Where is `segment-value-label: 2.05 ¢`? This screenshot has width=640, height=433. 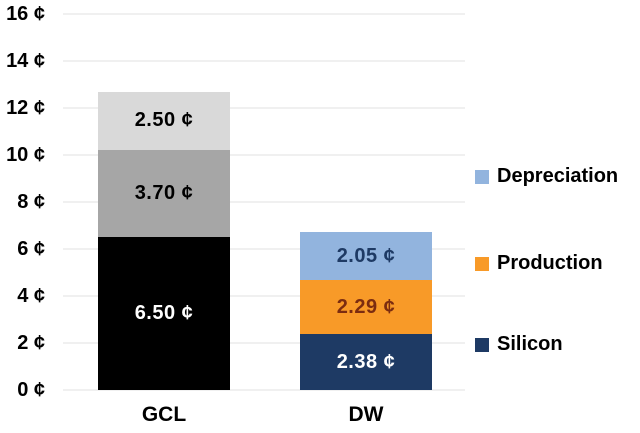 segment-value-label: 2.05 ¢ is located at coordinates (366, 255).